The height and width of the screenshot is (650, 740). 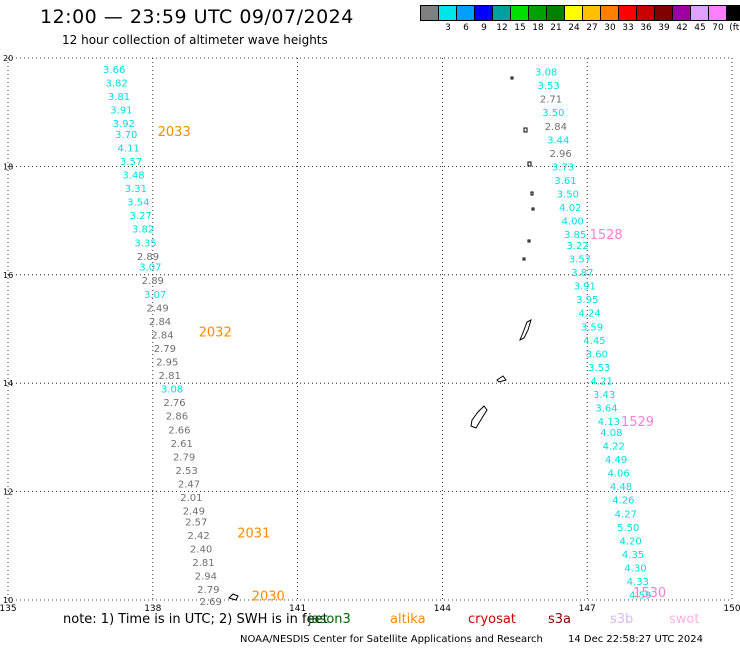 What do you see at coordinates (574, 28) in the screenshot?
I see `legend-label: 24` at bounding box center [574, 28].